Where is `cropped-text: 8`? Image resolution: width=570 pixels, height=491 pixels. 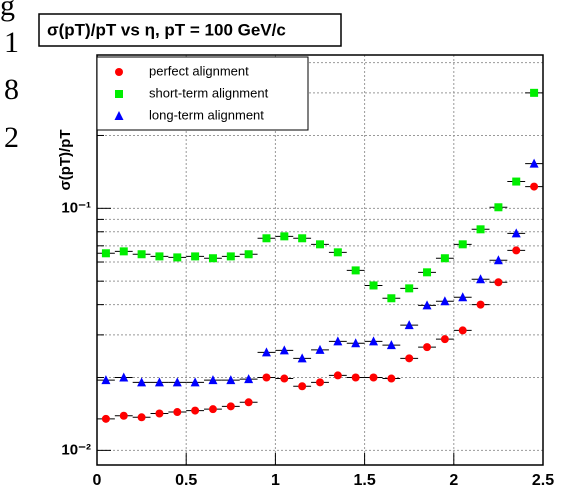
cropped-text: 8 is located at coordinates (11, 89).